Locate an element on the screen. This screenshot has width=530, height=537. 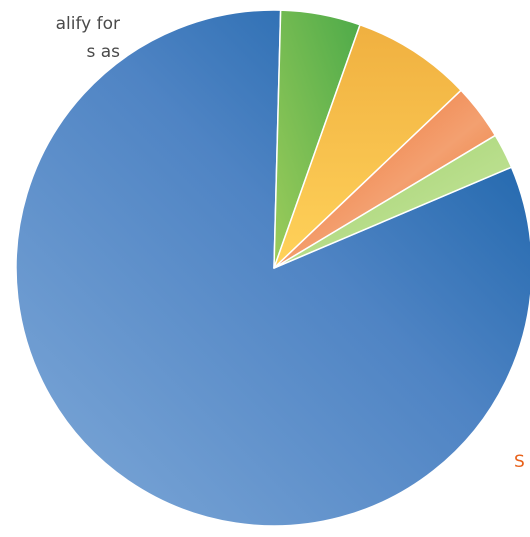
text-line: s as is located at coordinates (103, 52).